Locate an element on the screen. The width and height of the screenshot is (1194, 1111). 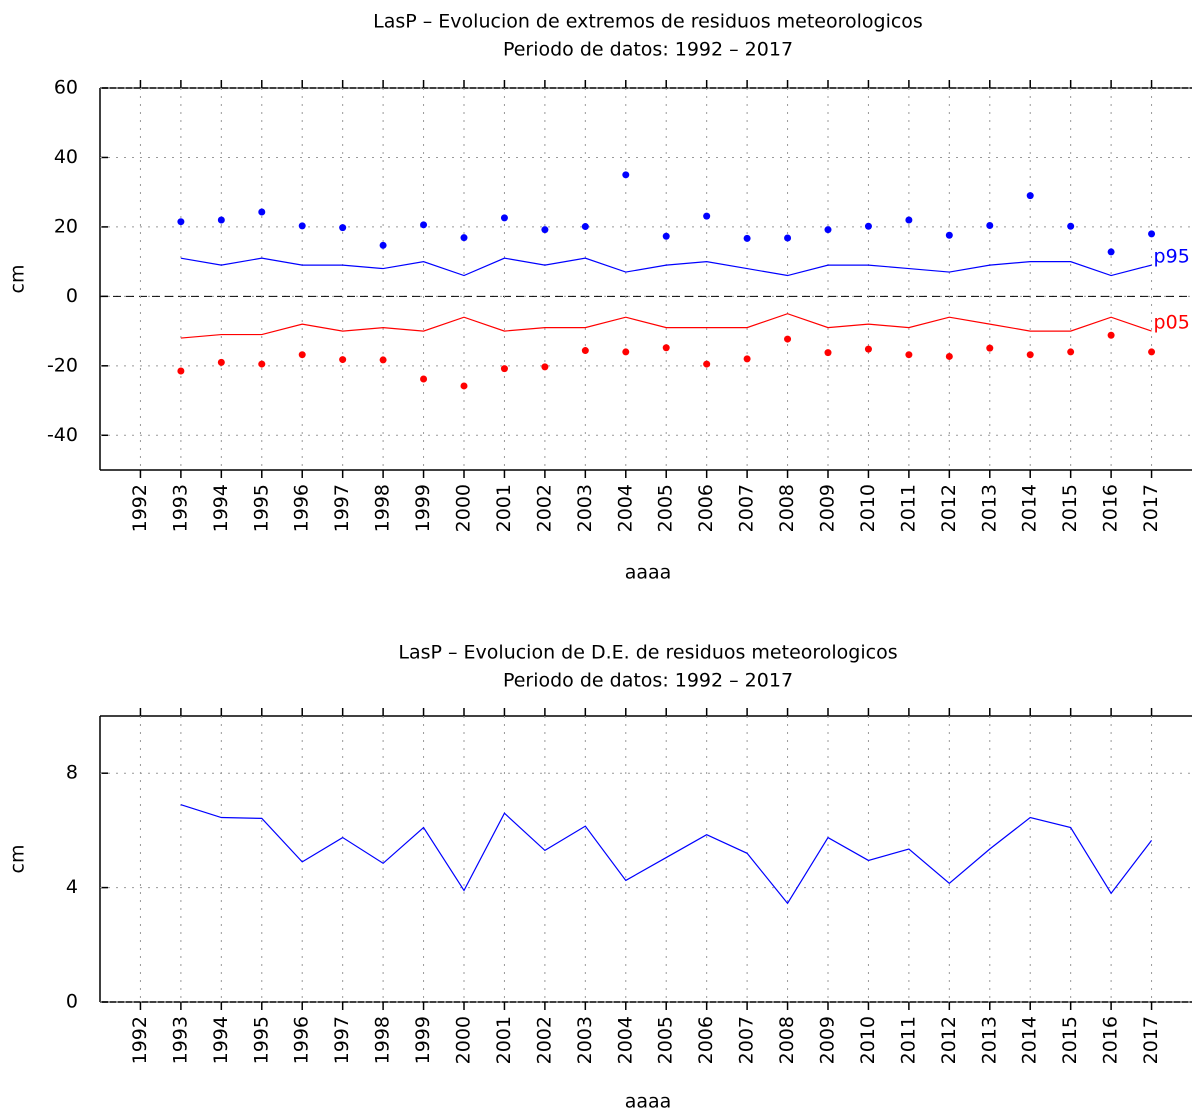
y-tick-label: 8 is located at coordinates (72, 773).